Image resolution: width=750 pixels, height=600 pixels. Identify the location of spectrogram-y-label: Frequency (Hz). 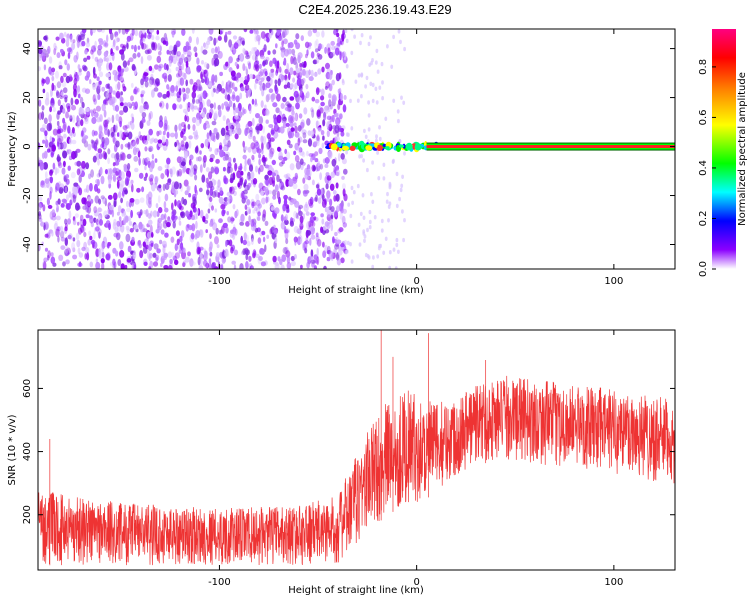
(12, 149).